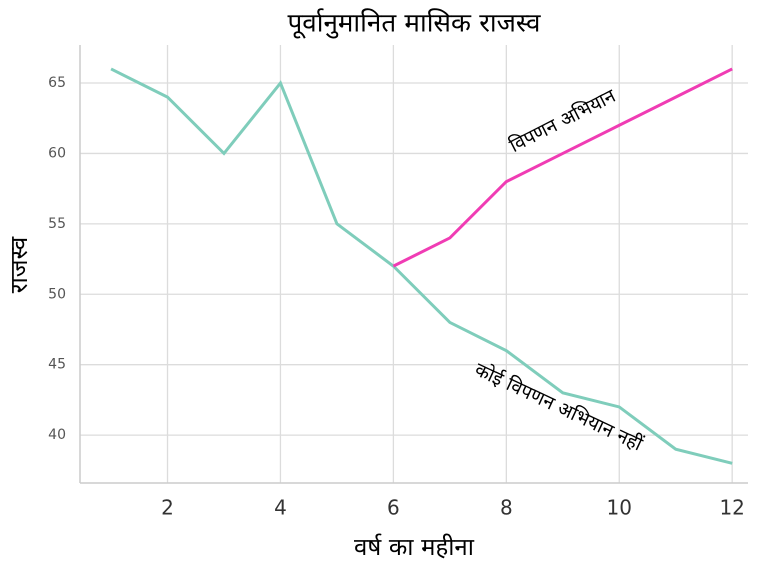 The width and height of the screenshot is (782, 564). What do you see at coordinates (280, 508) in the screenshot?
I see `x-tick-label: 4` at bounding box center [280, 508].